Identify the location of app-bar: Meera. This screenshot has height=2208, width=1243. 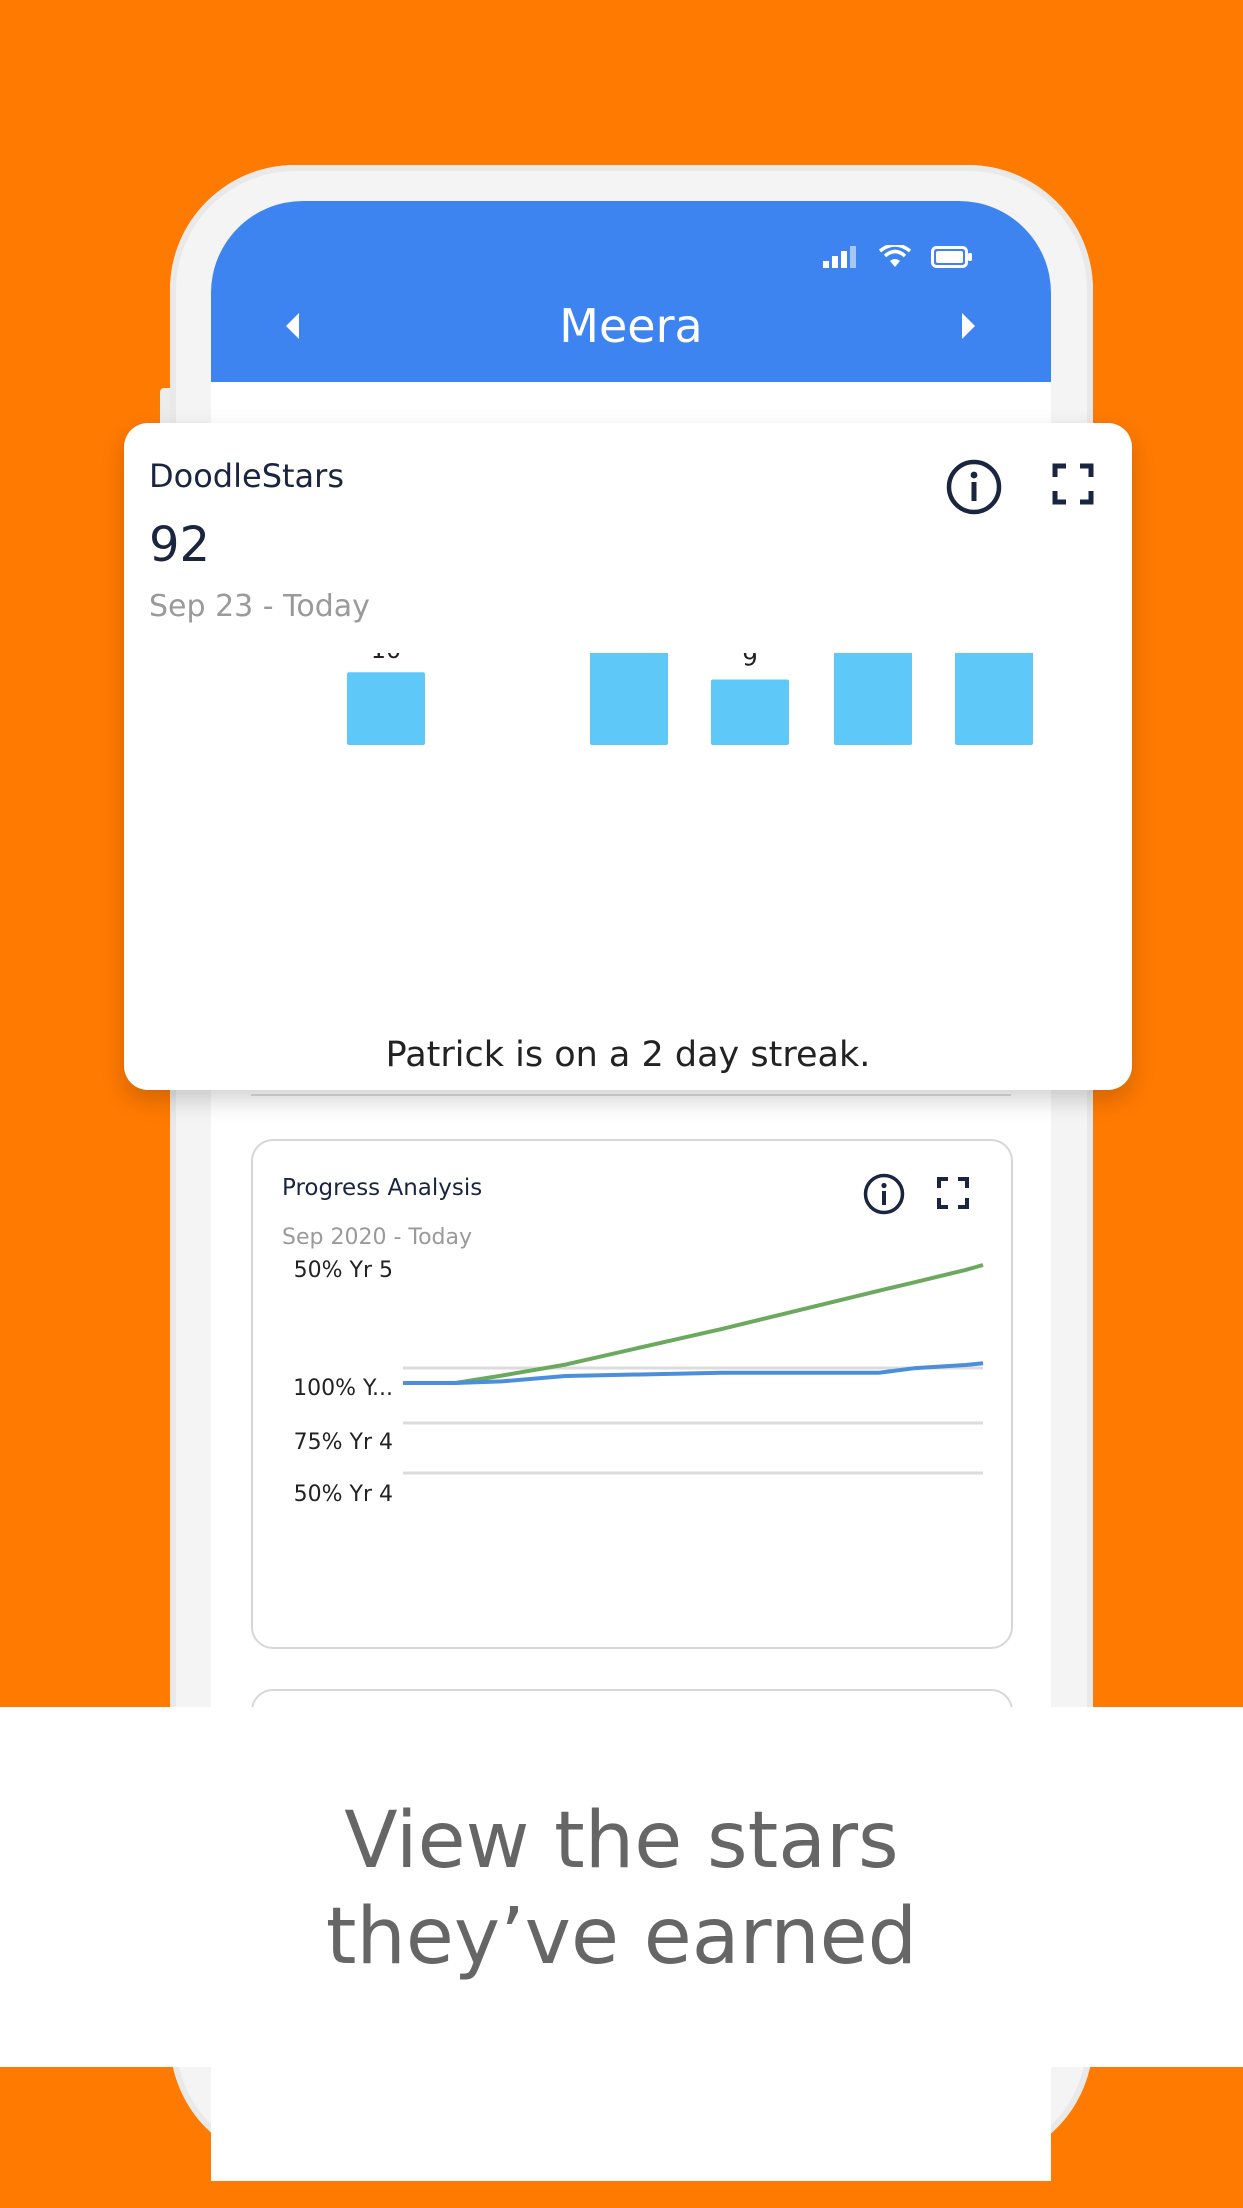
(631, 291).